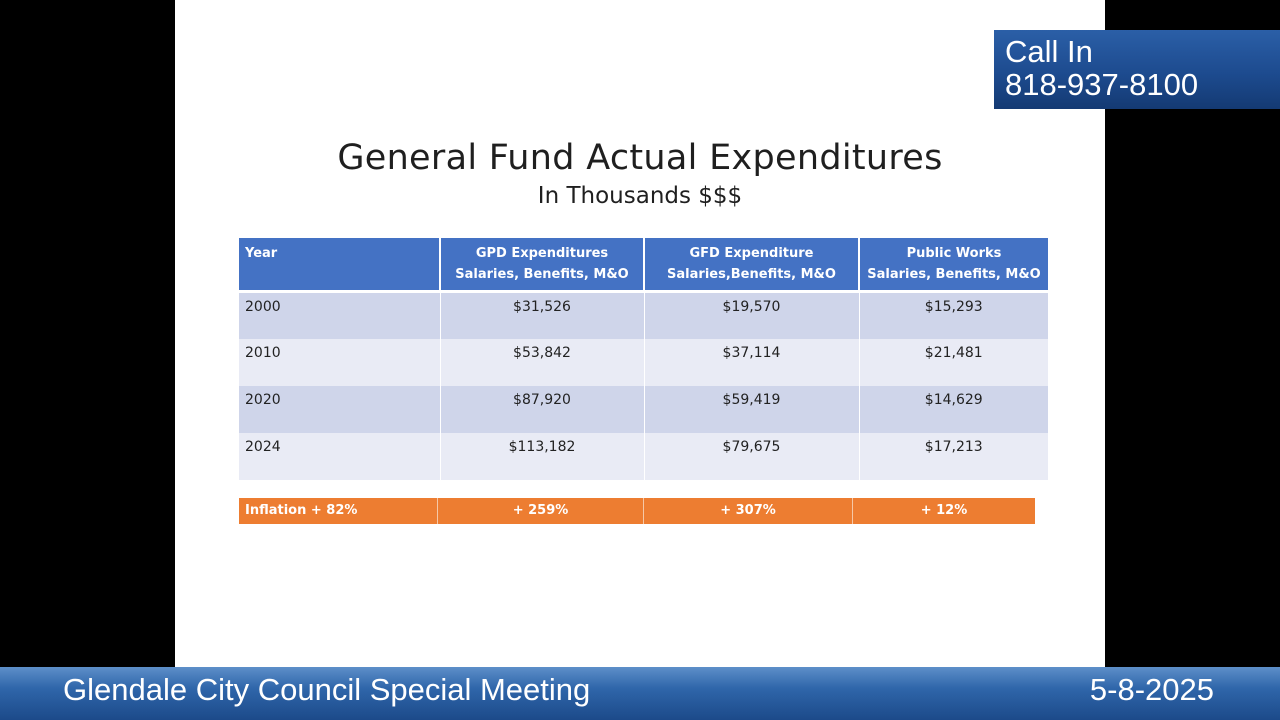 This screenshot has height=720, width=1280. What do you see at coordinates (542, 265) in the screenshot?
I see `header-gpd: GPD Expenditures Salaries, Benefits, M&O` at bounding box center [542, 265].